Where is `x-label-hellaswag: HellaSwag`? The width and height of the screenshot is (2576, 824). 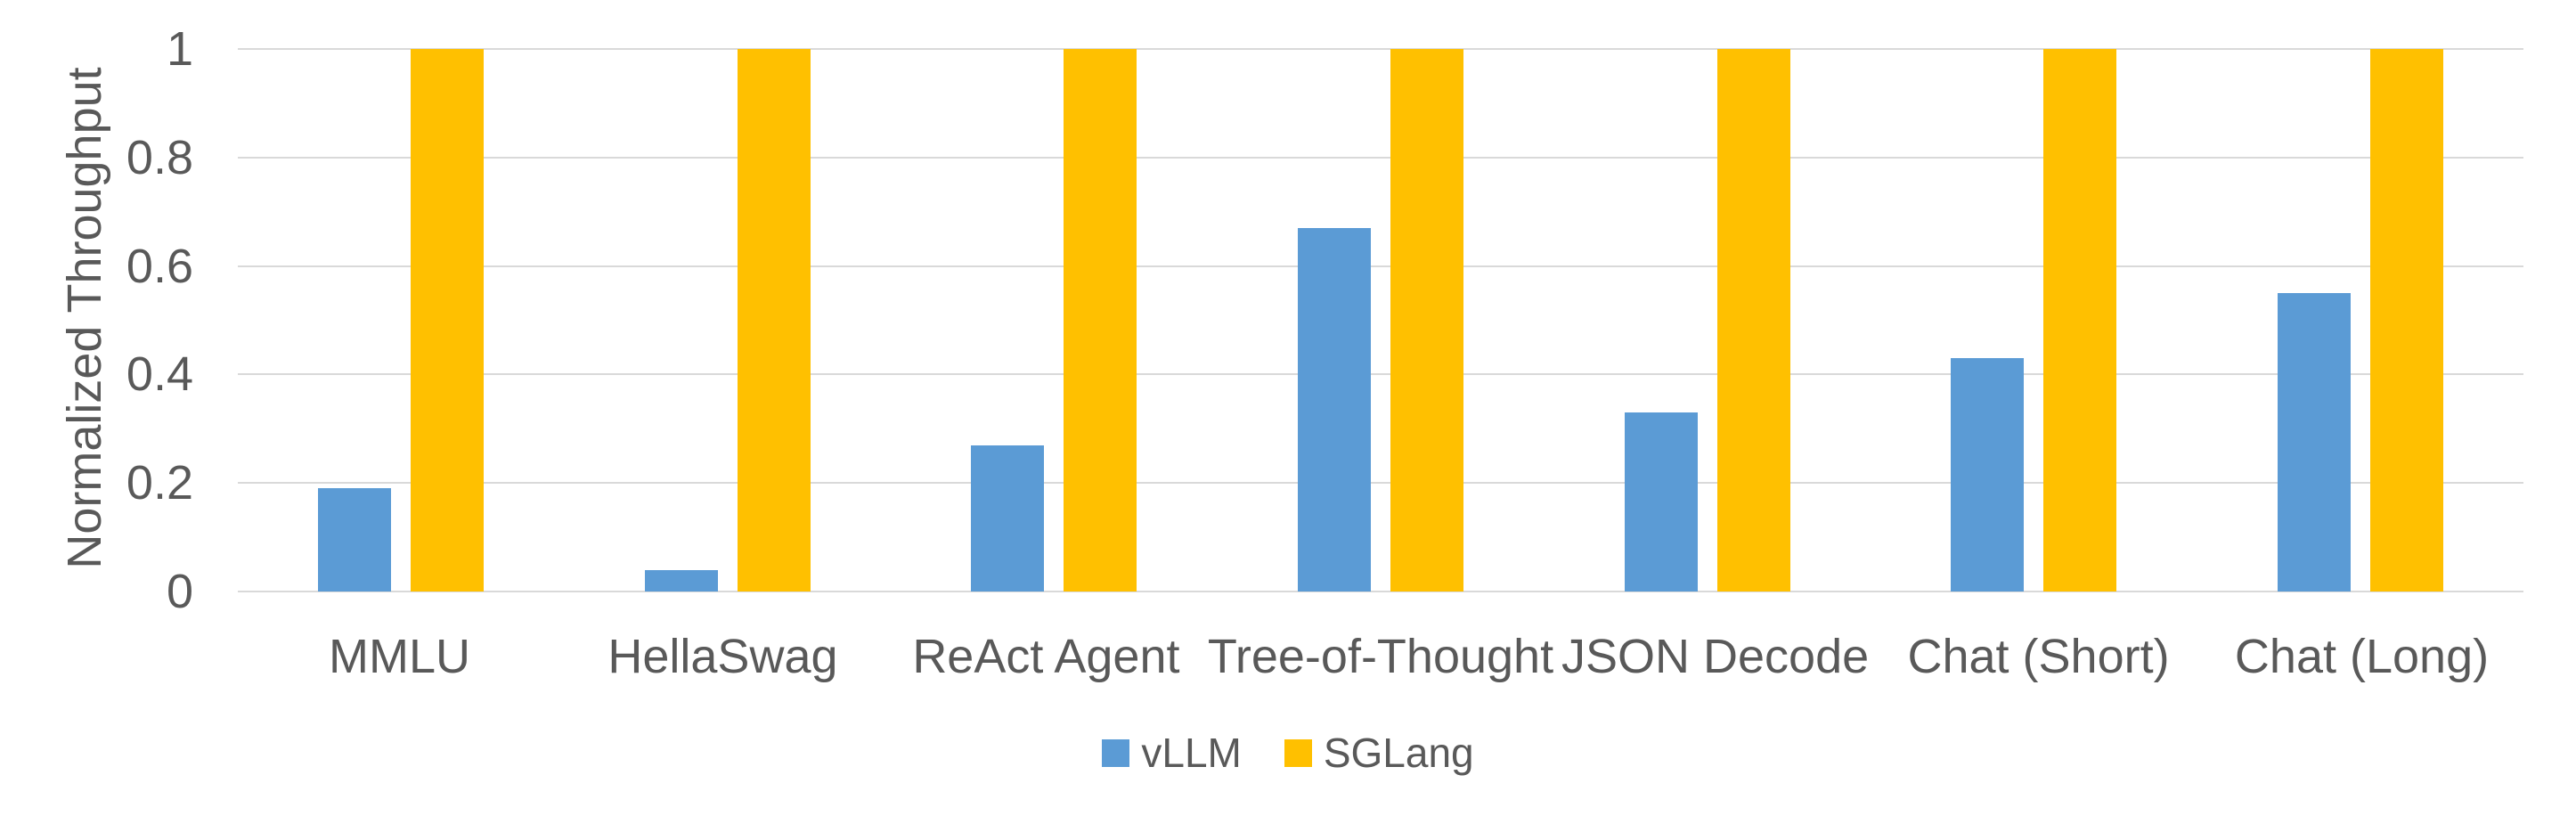 x-label-hellaswag: HellaSwag is located at coordinates (723, 656).